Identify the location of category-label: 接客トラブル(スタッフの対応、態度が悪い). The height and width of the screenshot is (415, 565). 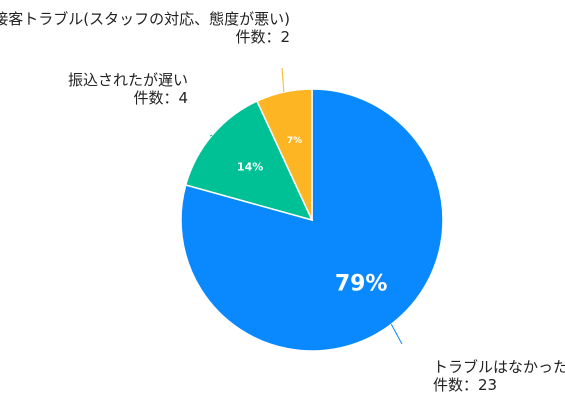
(145, 19).